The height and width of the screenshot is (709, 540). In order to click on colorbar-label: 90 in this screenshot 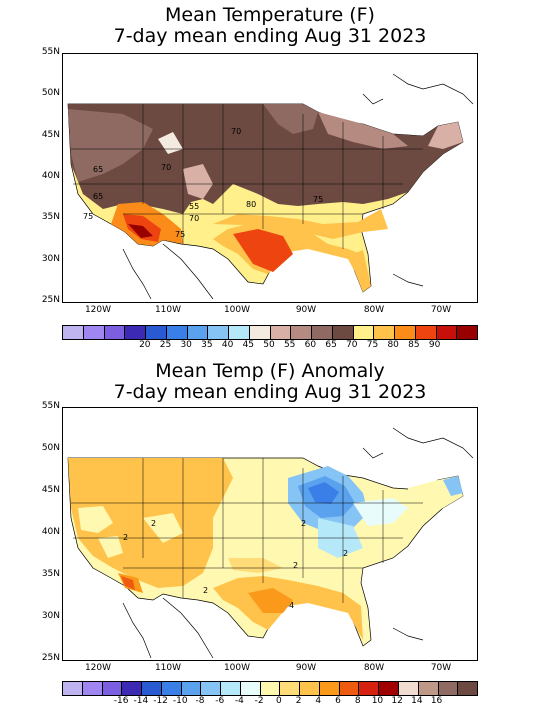, I will do `click(434, 345)`.